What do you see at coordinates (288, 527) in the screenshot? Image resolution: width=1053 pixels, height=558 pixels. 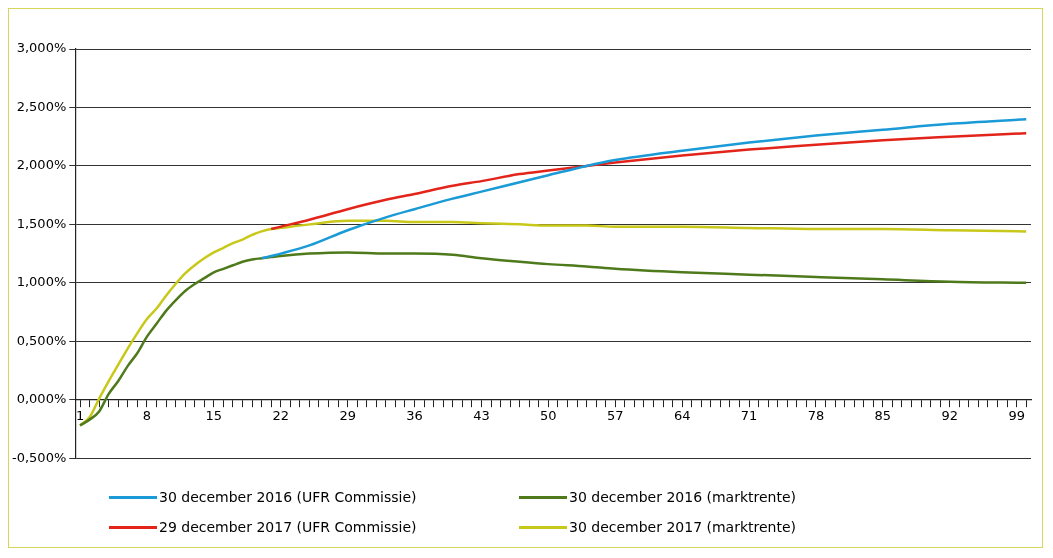 I see `legend-label: 29 december 2017 (UFR Commissie)` at bounding box center [288, 527].